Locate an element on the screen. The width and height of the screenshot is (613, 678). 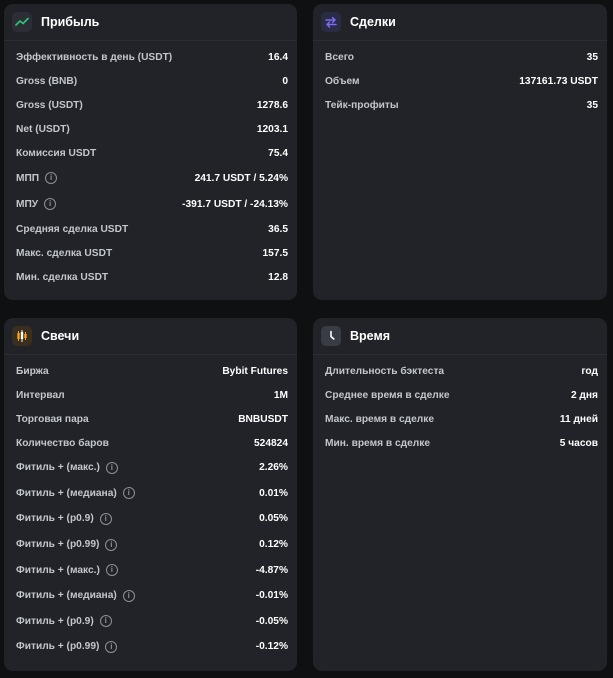
row-value: 36.5 is located at coordinates (278, 229).